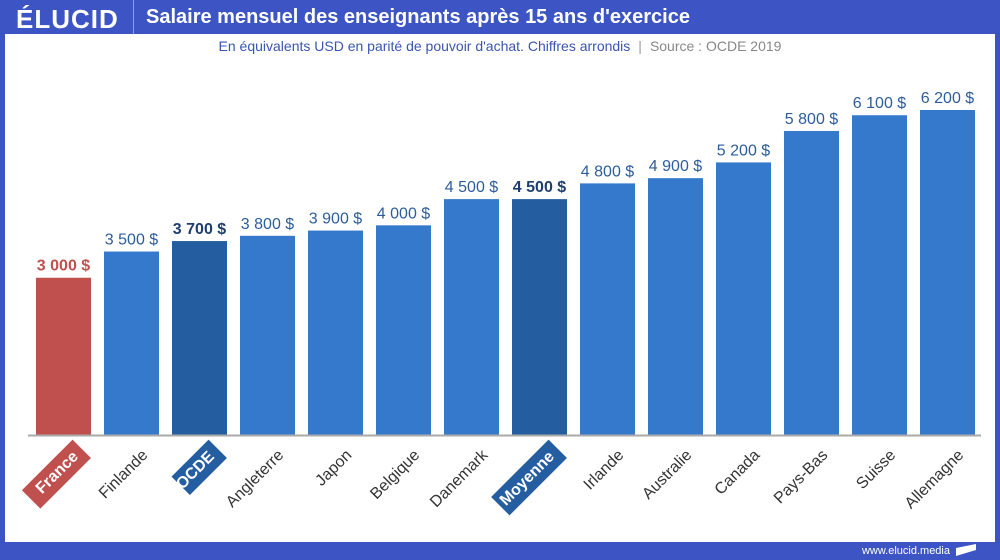  I want to click on value-label-moyenne: 4 500 $, so click(539, 187).